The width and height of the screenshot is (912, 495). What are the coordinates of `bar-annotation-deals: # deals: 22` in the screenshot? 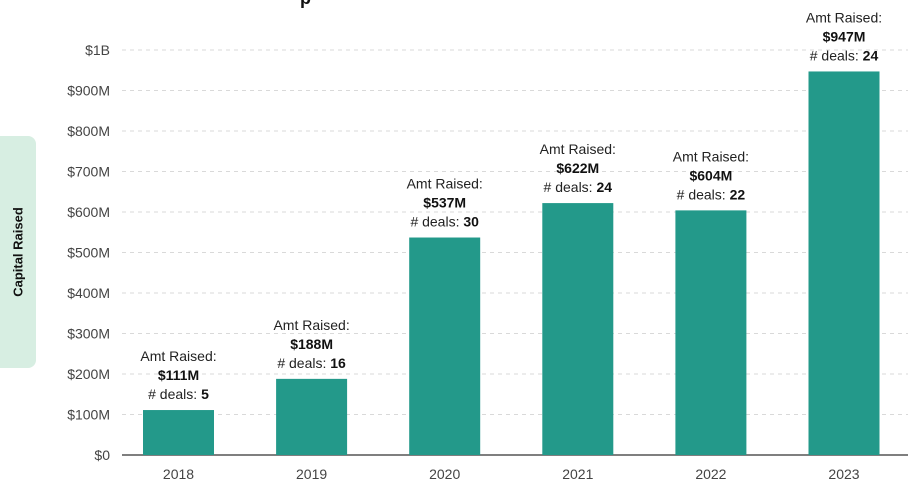 It's located at (711, 194).